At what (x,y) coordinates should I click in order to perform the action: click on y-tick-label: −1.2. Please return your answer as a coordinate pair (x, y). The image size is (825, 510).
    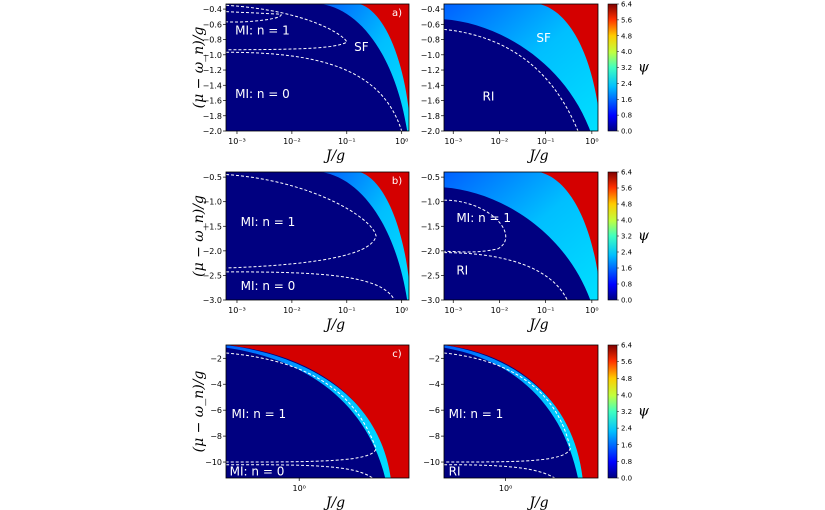
    Looking at the image, I should click on (430, 70).